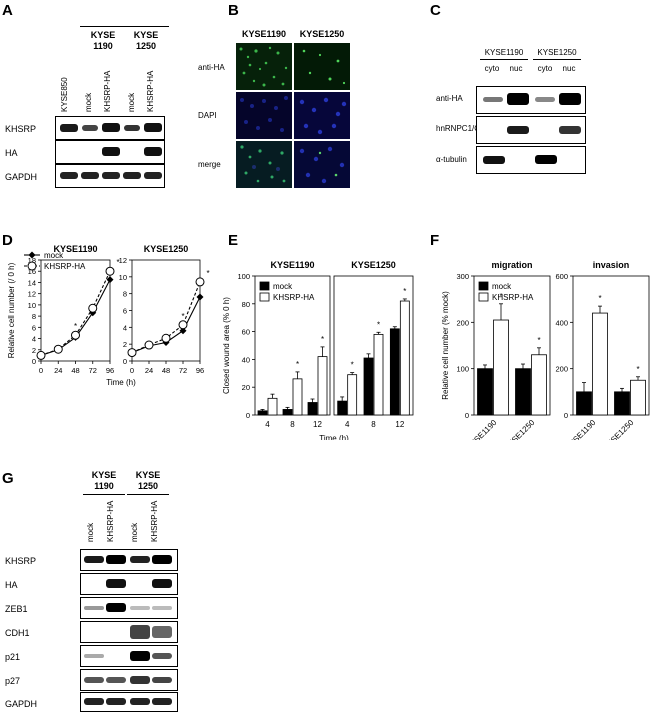 This screenshot has width=650, height=712. What do you see at coordinates (233, 10) in the screenshot?
I see `panel-letter-b: B` at bounding box center [233, 10].